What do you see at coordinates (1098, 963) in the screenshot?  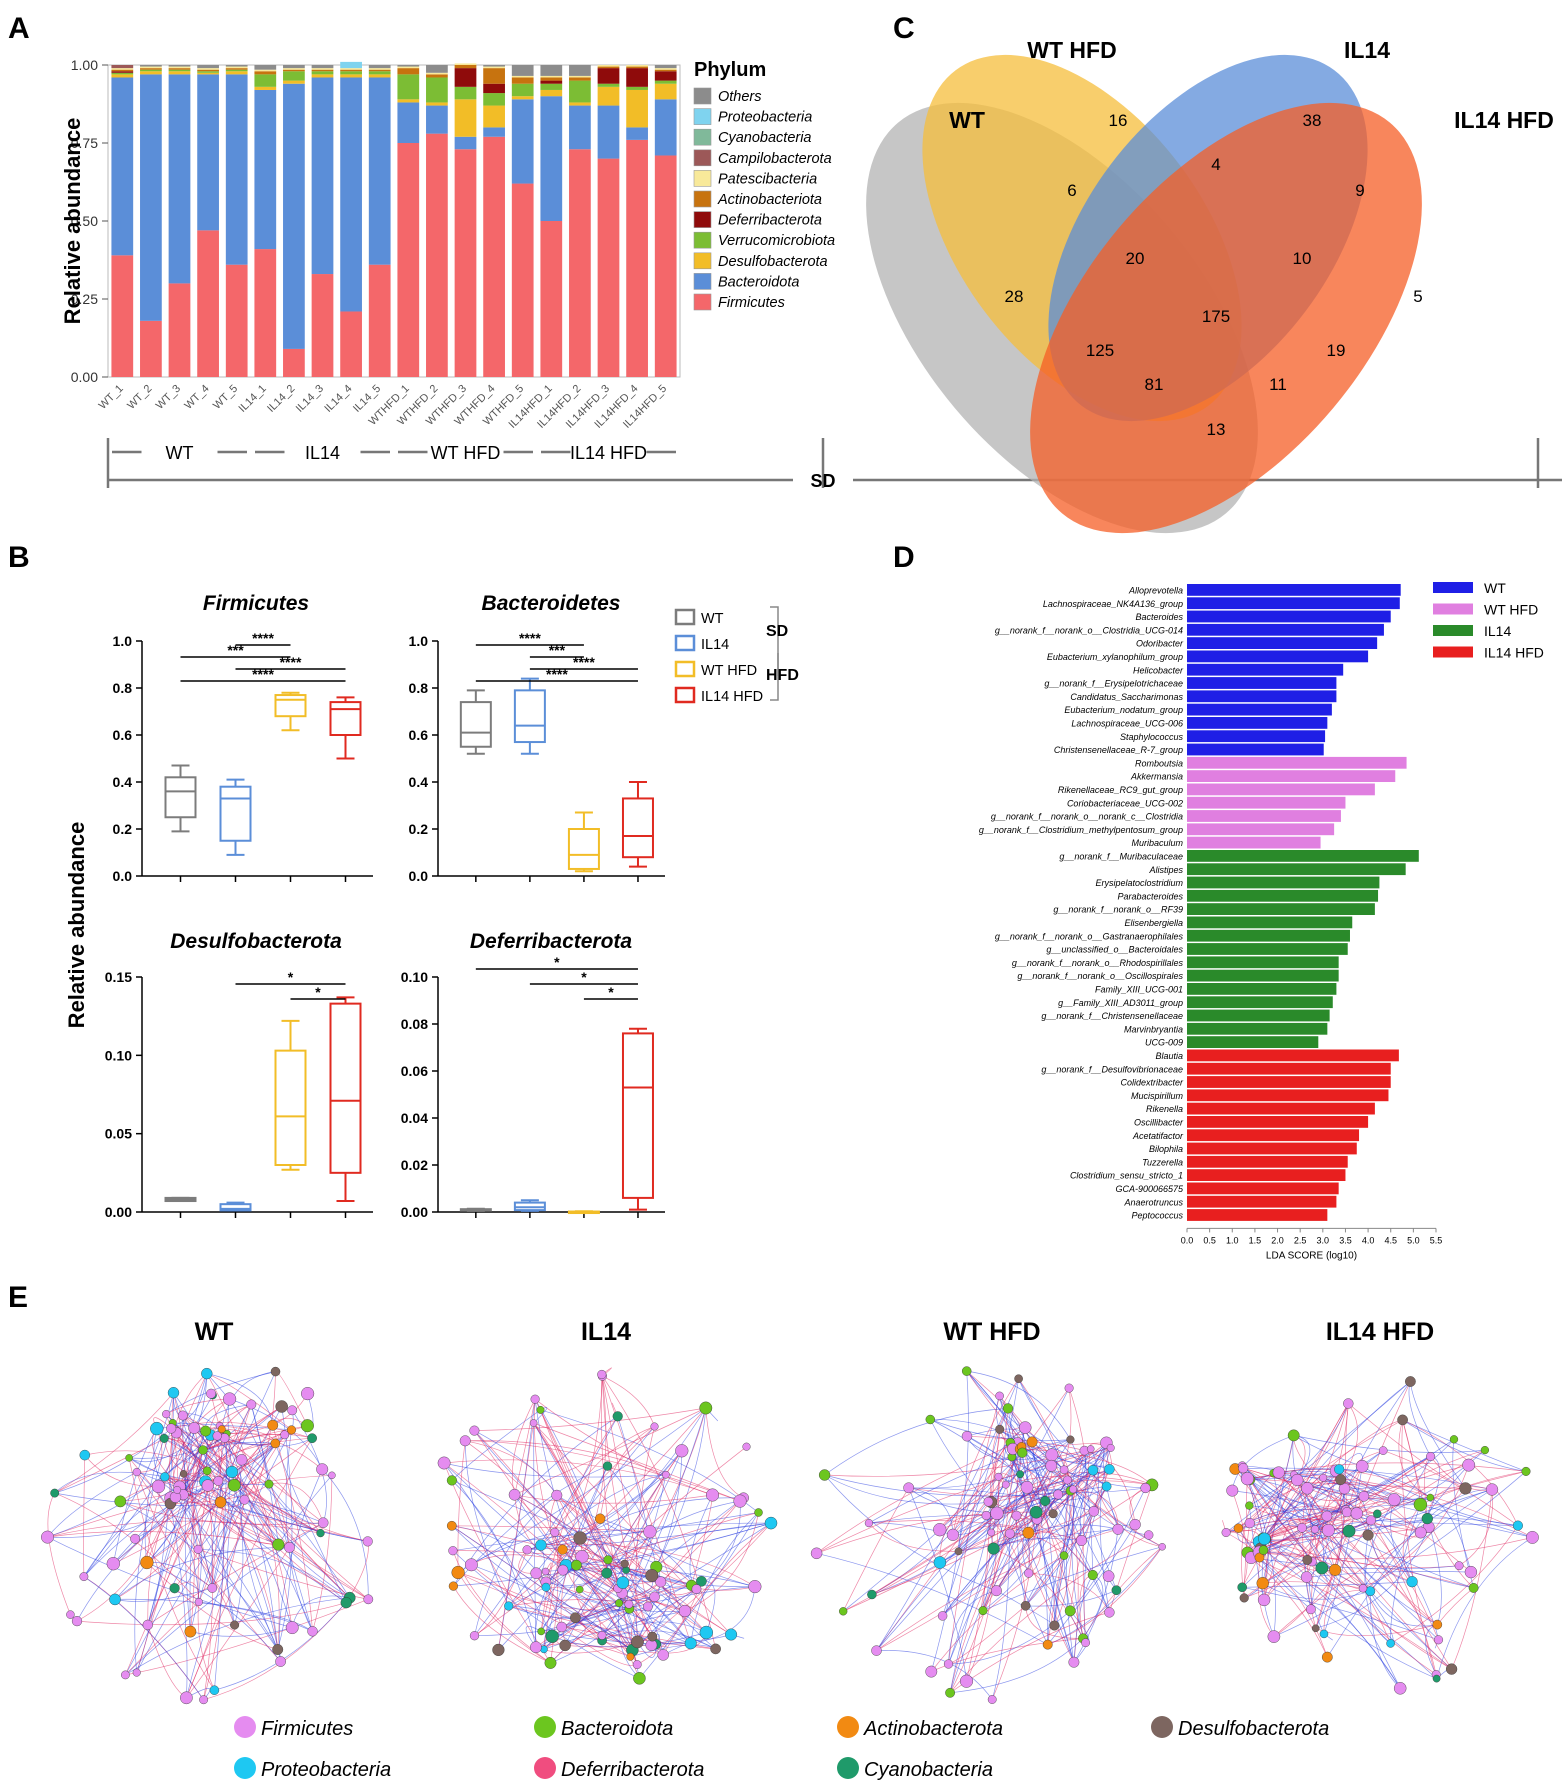 I see `lda-taxon-label: g__norank_f__norank_o__Rhodospirillales` at bounding box center [1098, 963].